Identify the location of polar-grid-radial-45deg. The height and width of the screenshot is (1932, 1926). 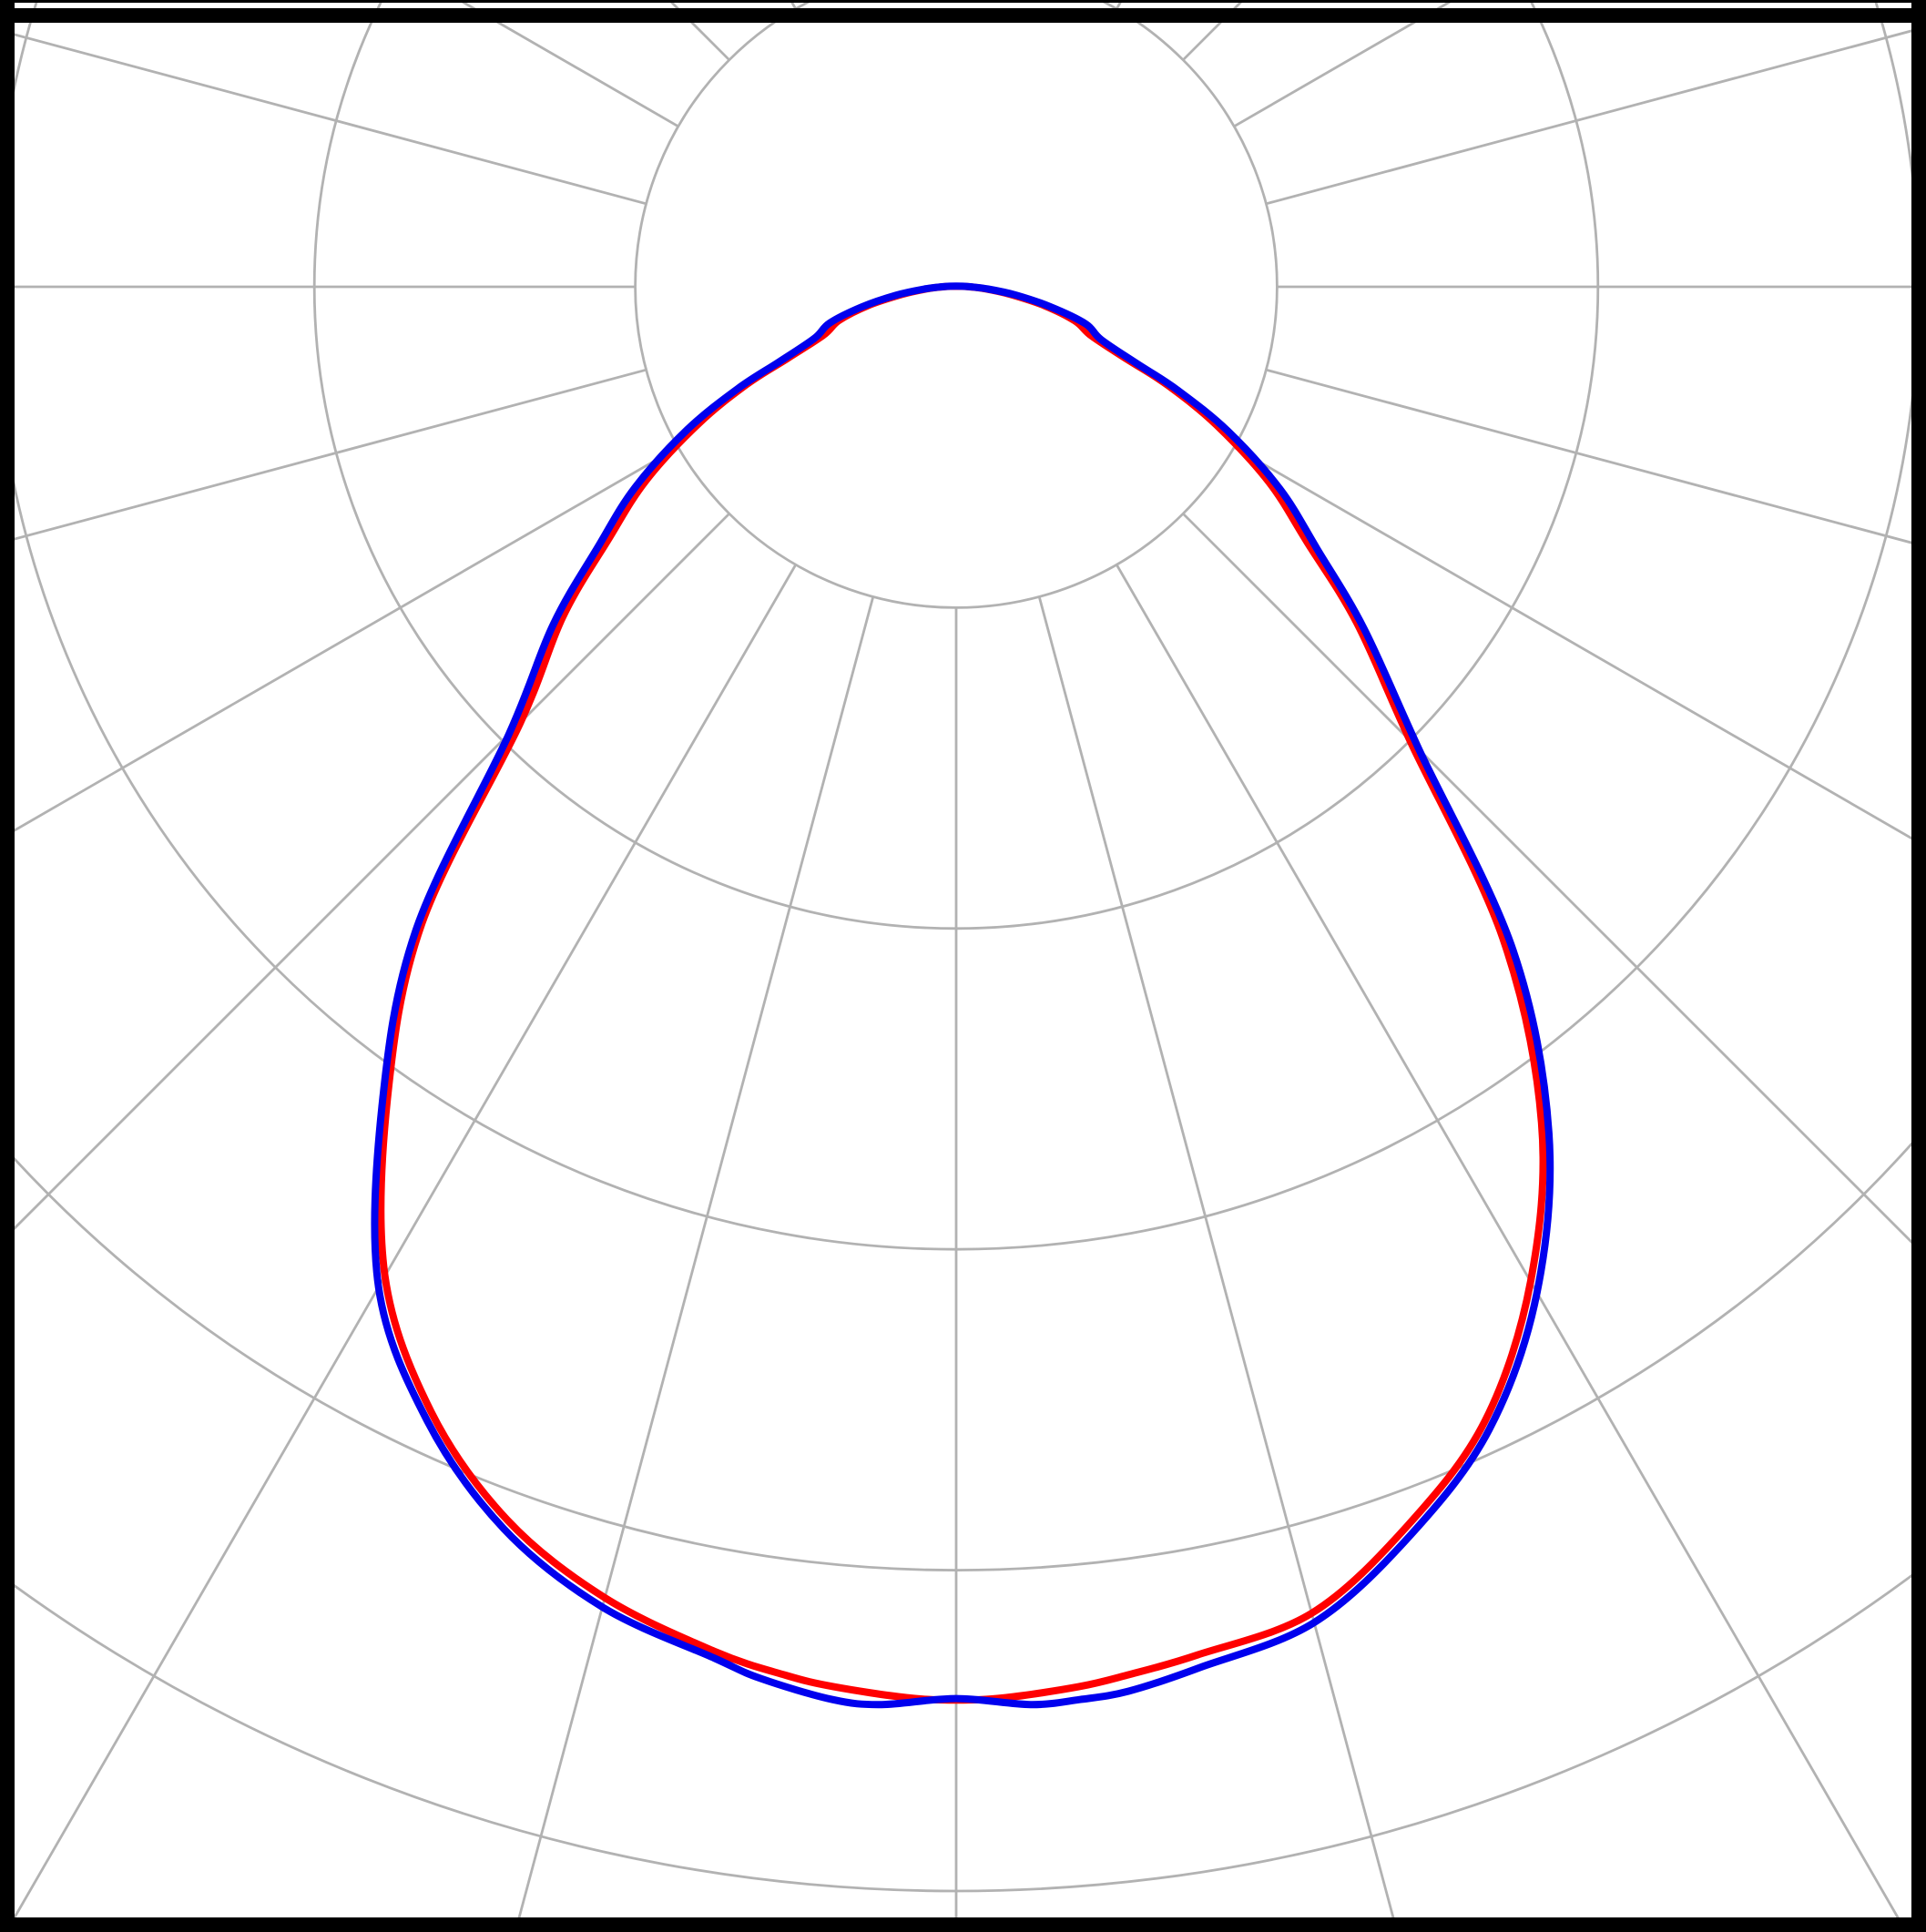
(365, 879).